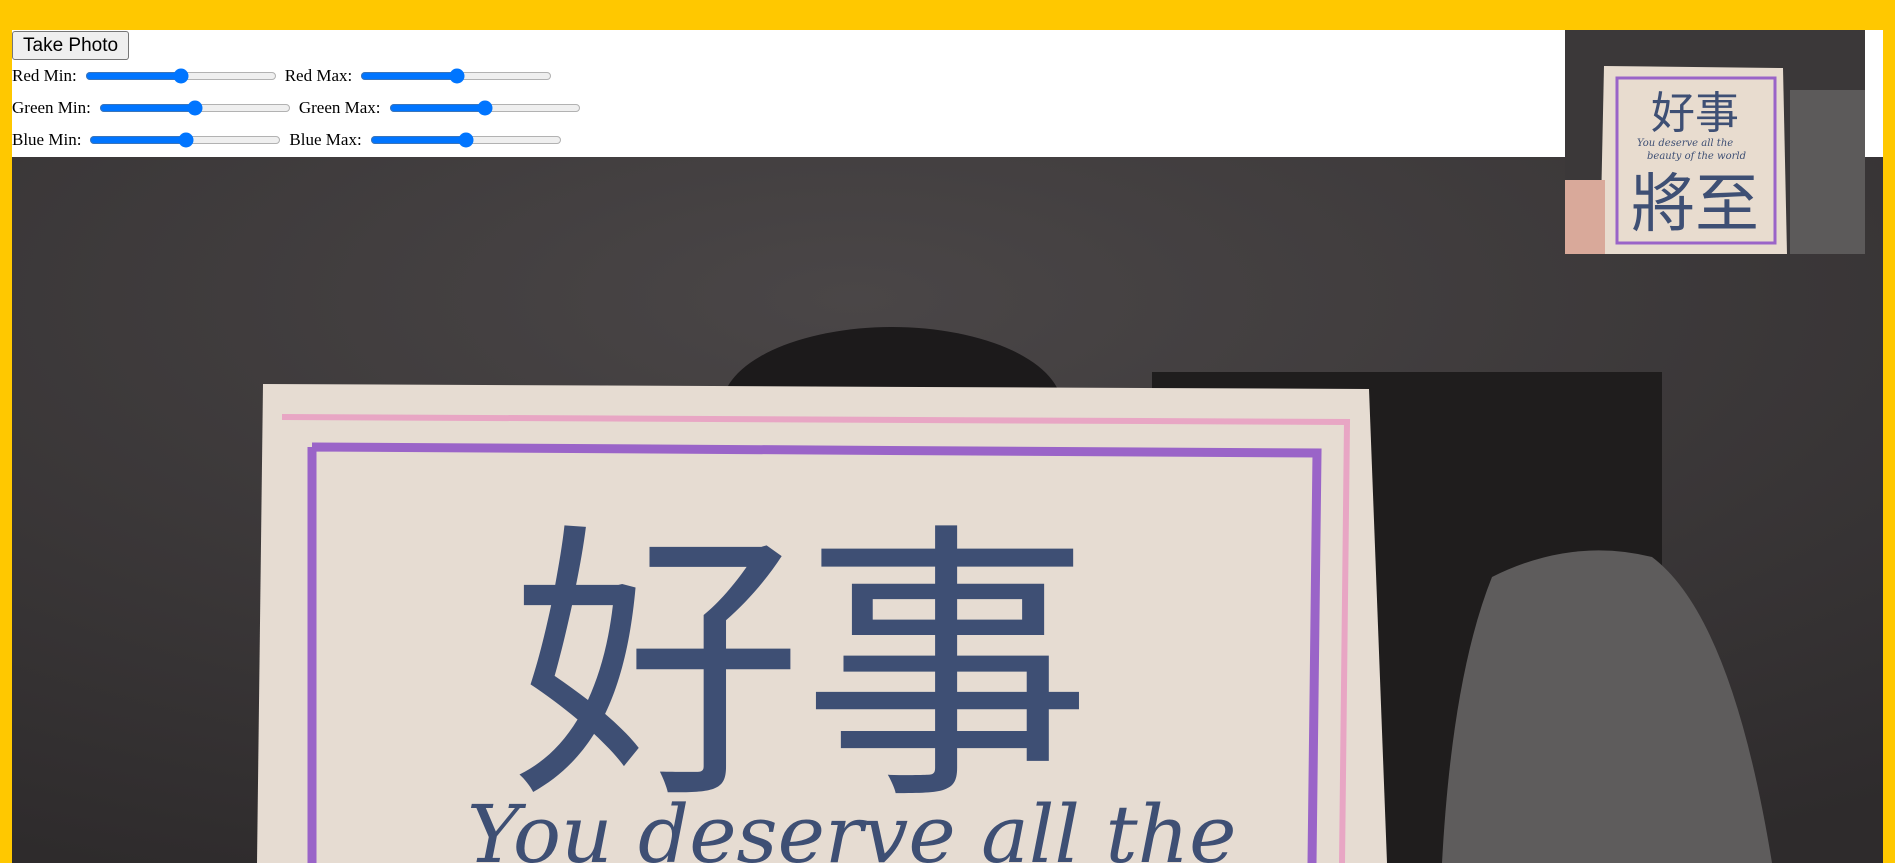  I want to click on thumb-heading: 好事, so click(1695, 113).